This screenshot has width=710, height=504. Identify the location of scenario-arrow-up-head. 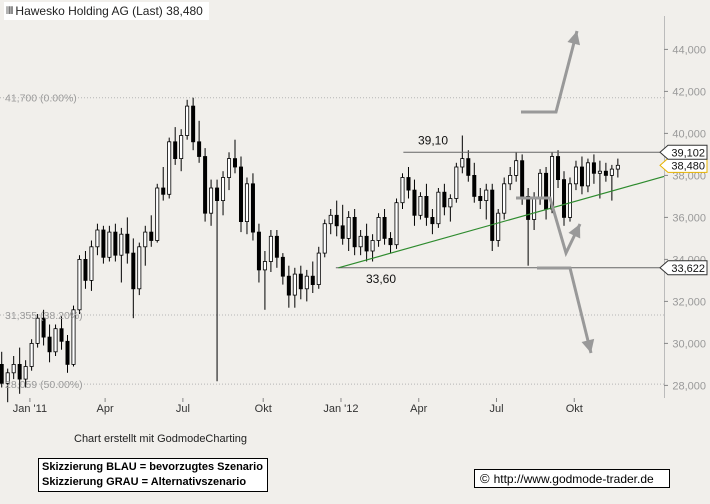
(574, 38).